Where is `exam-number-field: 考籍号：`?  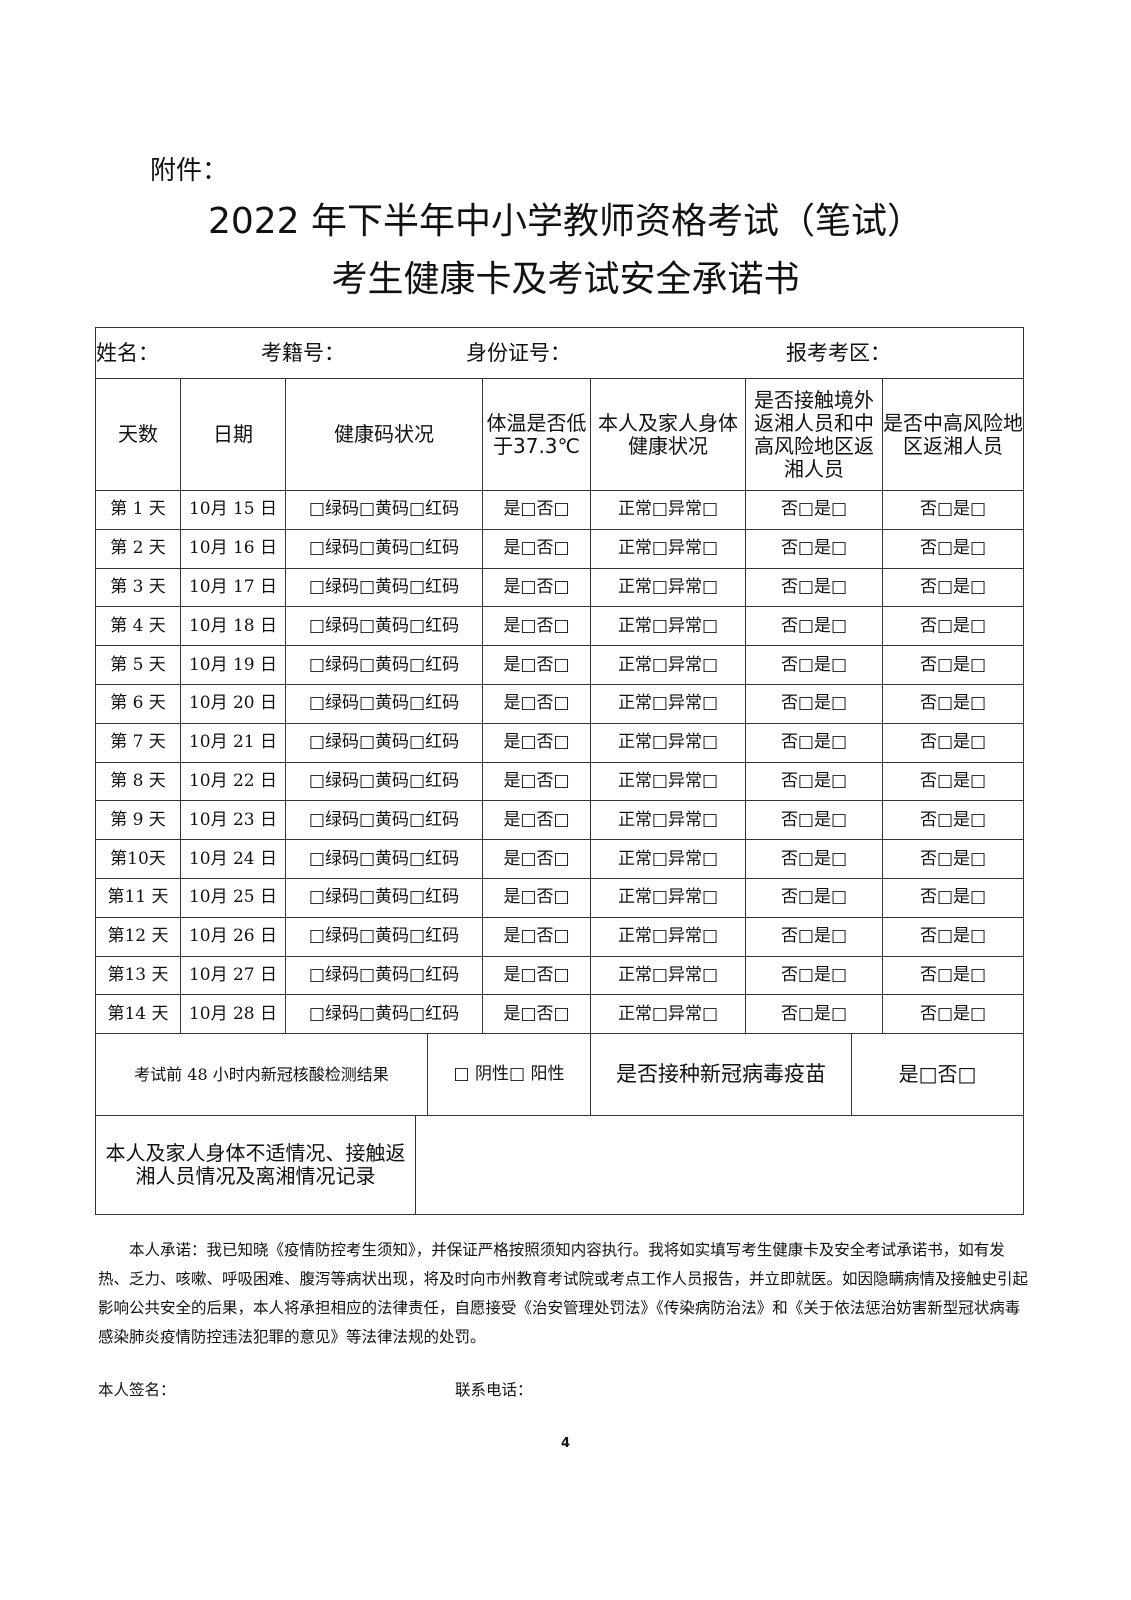 exam-number-field: 考籍号： is located at coordinates (303, 352).